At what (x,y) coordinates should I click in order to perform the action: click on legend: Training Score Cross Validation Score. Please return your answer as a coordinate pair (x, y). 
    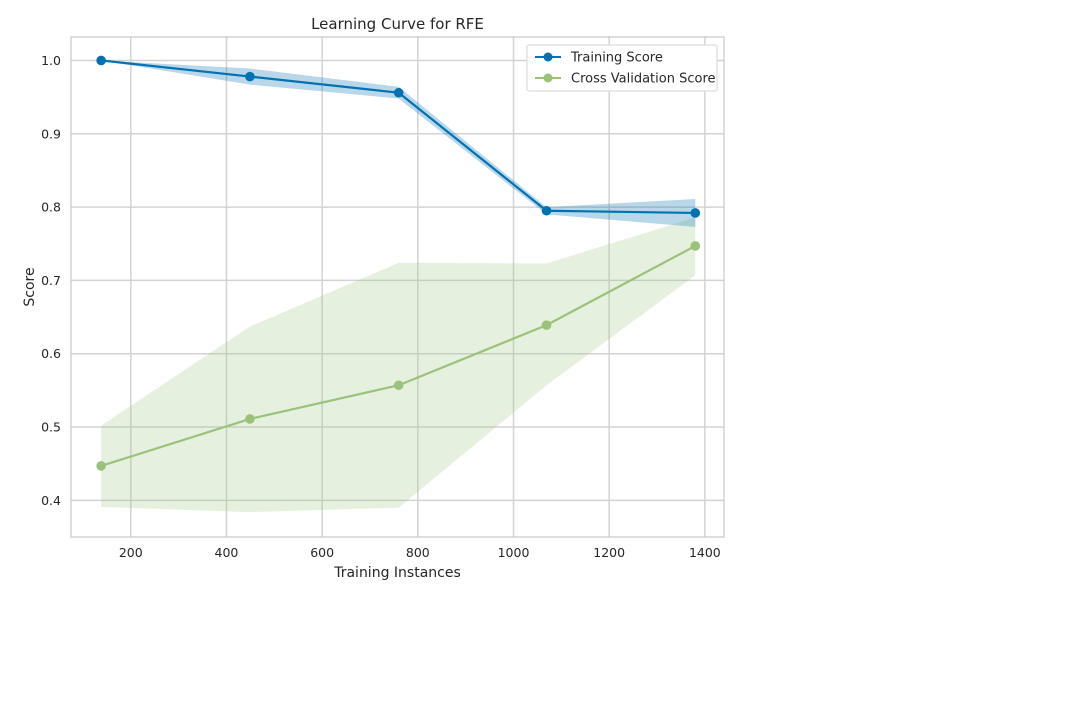
    Looking at the image, I should click on (622, 68).